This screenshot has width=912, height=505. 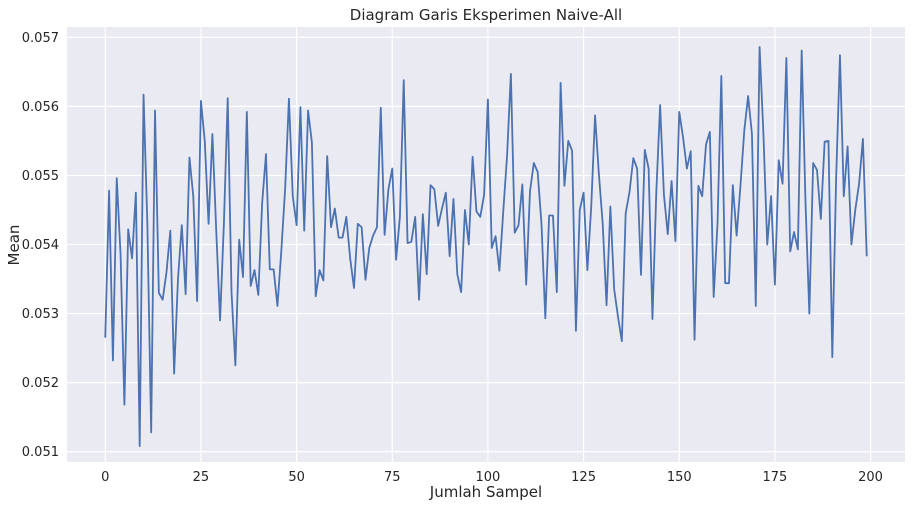 I want to click on y-tick-label: 0.053, so click(x=40, y=314).